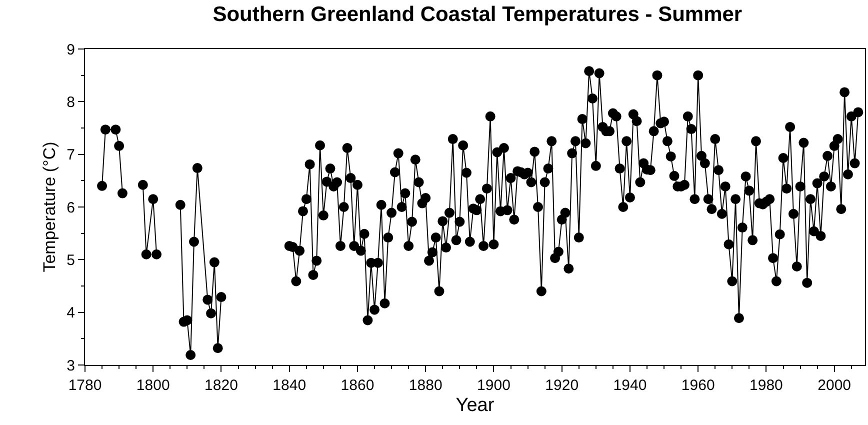  Describe the element at coordinates (766, 385) in the screenshot. I see `x-tick-label: 1980` at that location.